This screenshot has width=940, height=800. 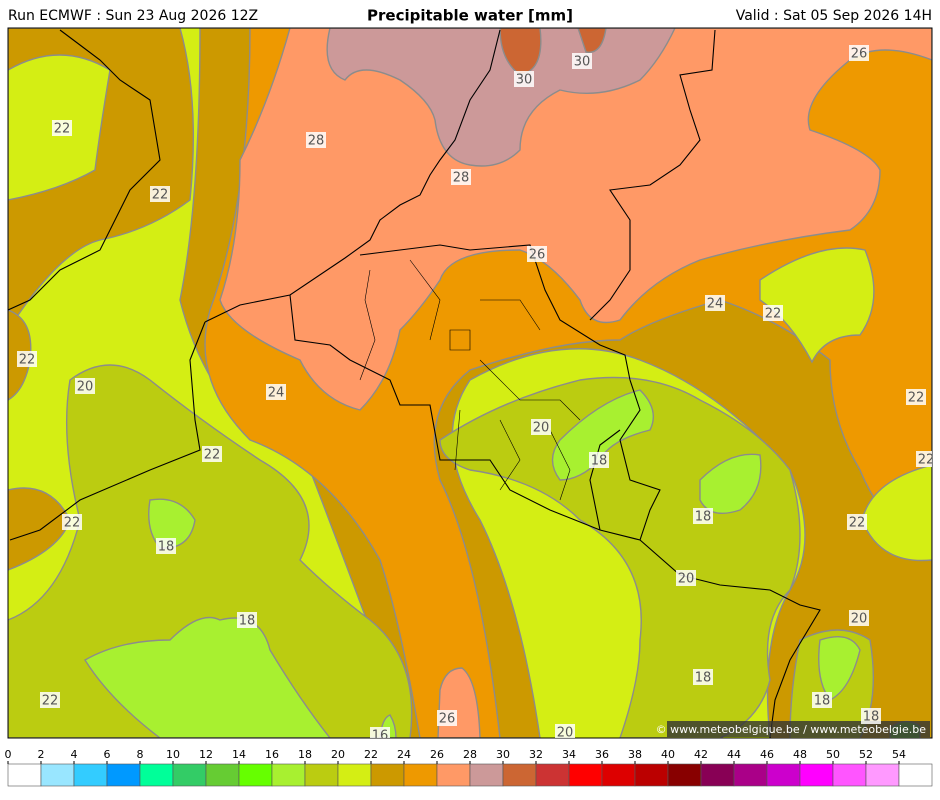 What do you see at coordinates (404, 754) in the screenshot?
I see `colorbar-tick-label: 24` at bounding box center [404, 754].